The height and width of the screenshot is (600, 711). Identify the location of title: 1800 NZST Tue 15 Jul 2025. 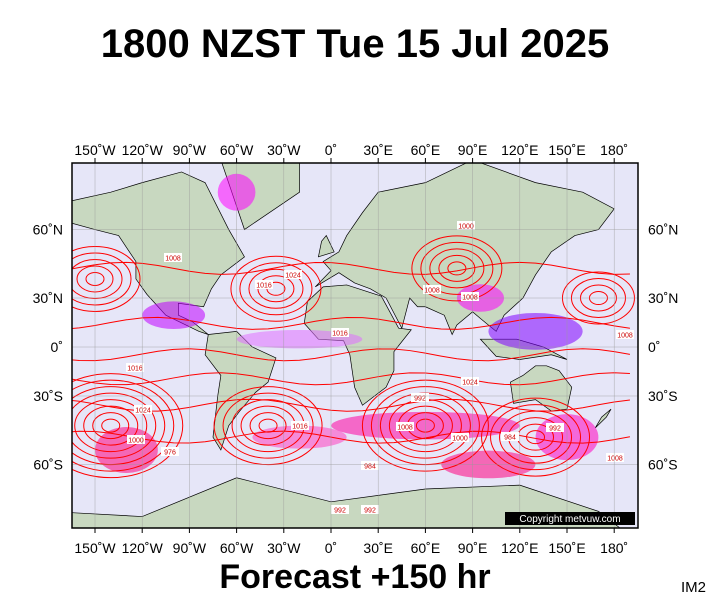
(355, 44).